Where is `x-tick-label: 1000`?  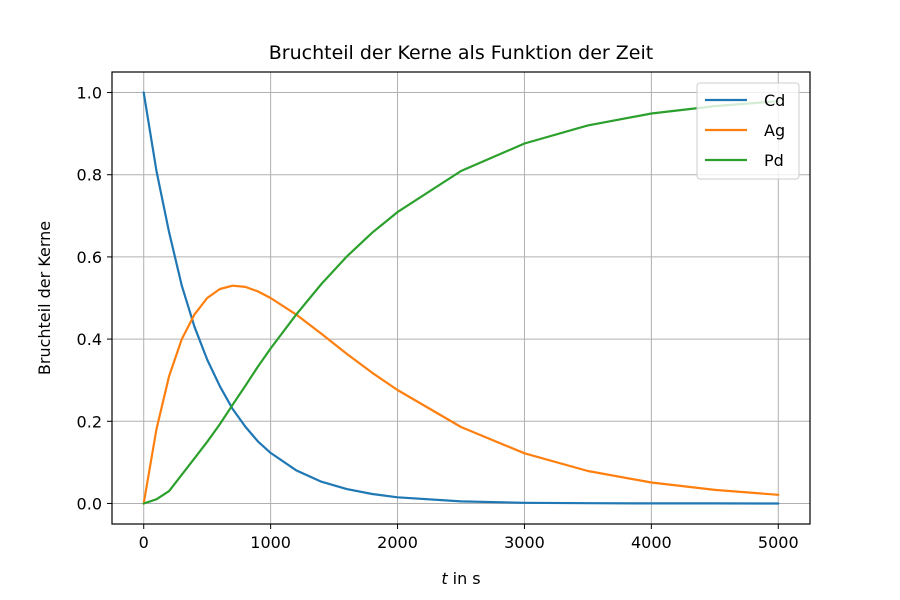 x-tick-label: 1000 is located at coordinates (270, 542).